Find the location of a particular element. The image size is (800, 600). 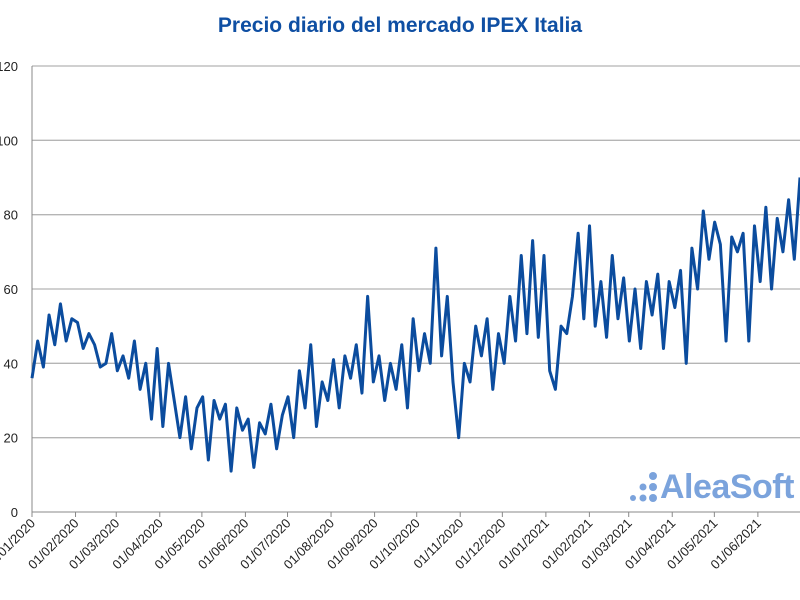

logo-dots-icon is located at coordinates (643, 486).